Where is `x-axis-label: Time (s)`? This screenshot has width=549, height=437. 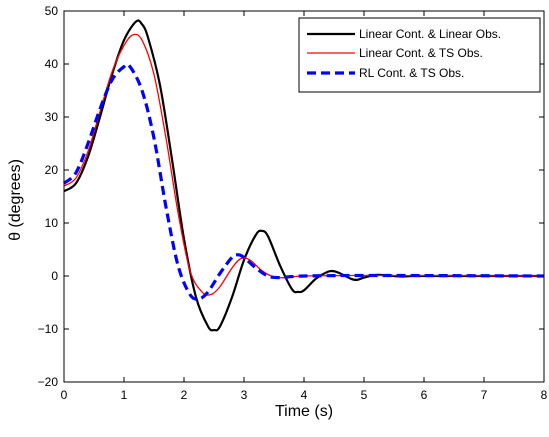
x-axis-label: Time (s) is located at coordinates (304, 411).